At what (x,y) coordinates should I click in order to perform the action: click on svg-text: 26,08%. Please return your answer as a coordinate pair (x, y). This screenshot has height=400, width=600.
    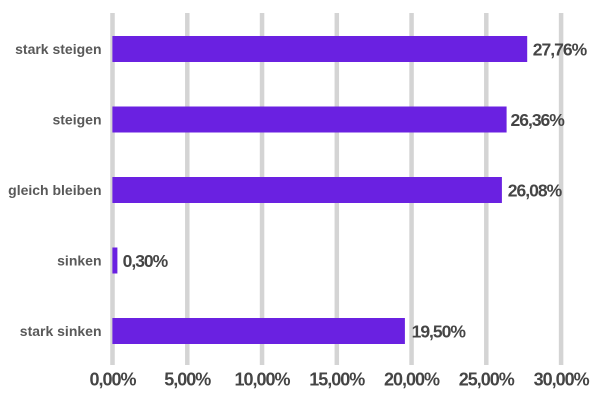
    Looking at the image, I should click on (535, 190).